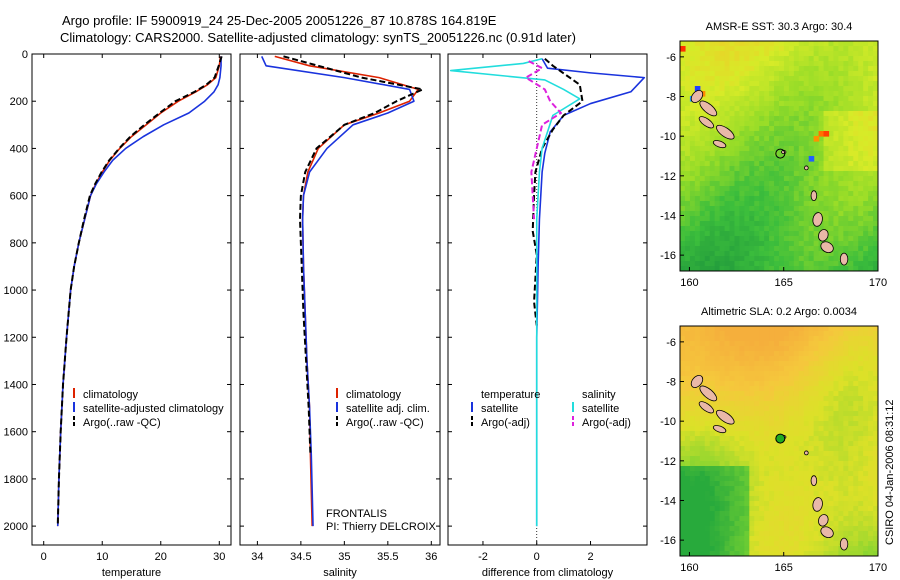 This screenshot has width=900, height=580. Describe the element at coordinates (671, 383) in the screenshot. I see `y-tick-label: -8` at that location.